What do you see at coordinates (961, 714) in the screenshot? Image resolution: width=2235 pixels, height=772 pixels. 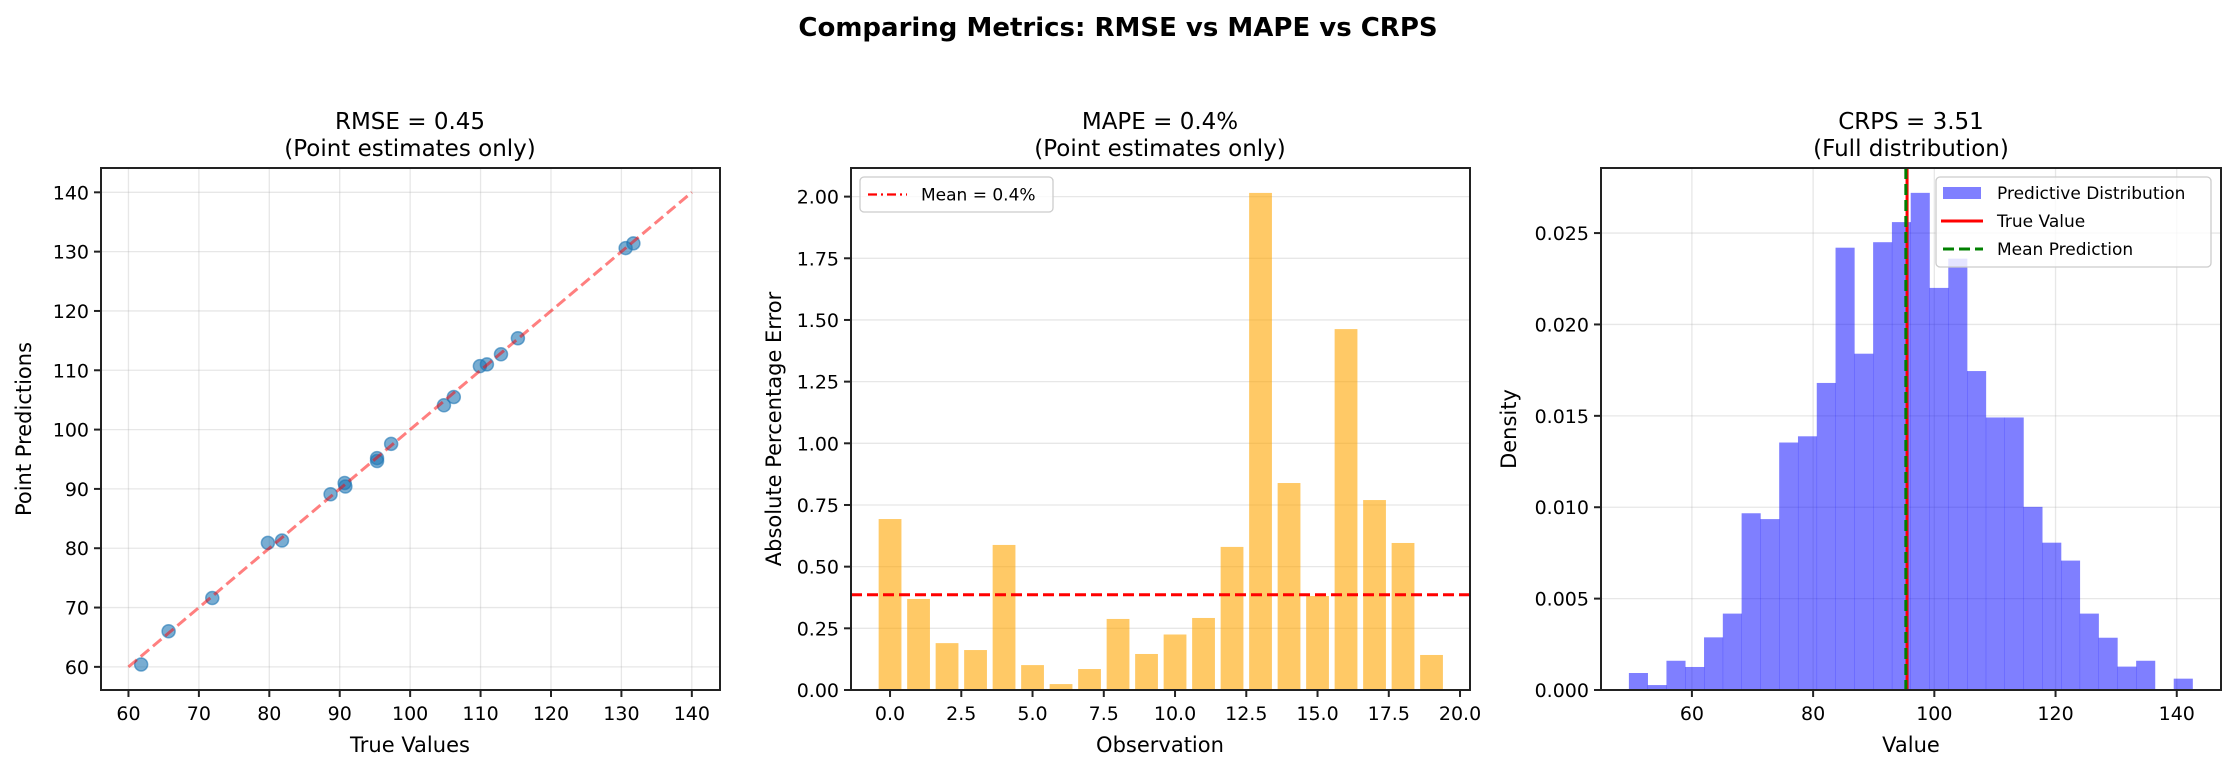 I see `mape-x-tick-label: 2.5` at bounding box center [961, 714].